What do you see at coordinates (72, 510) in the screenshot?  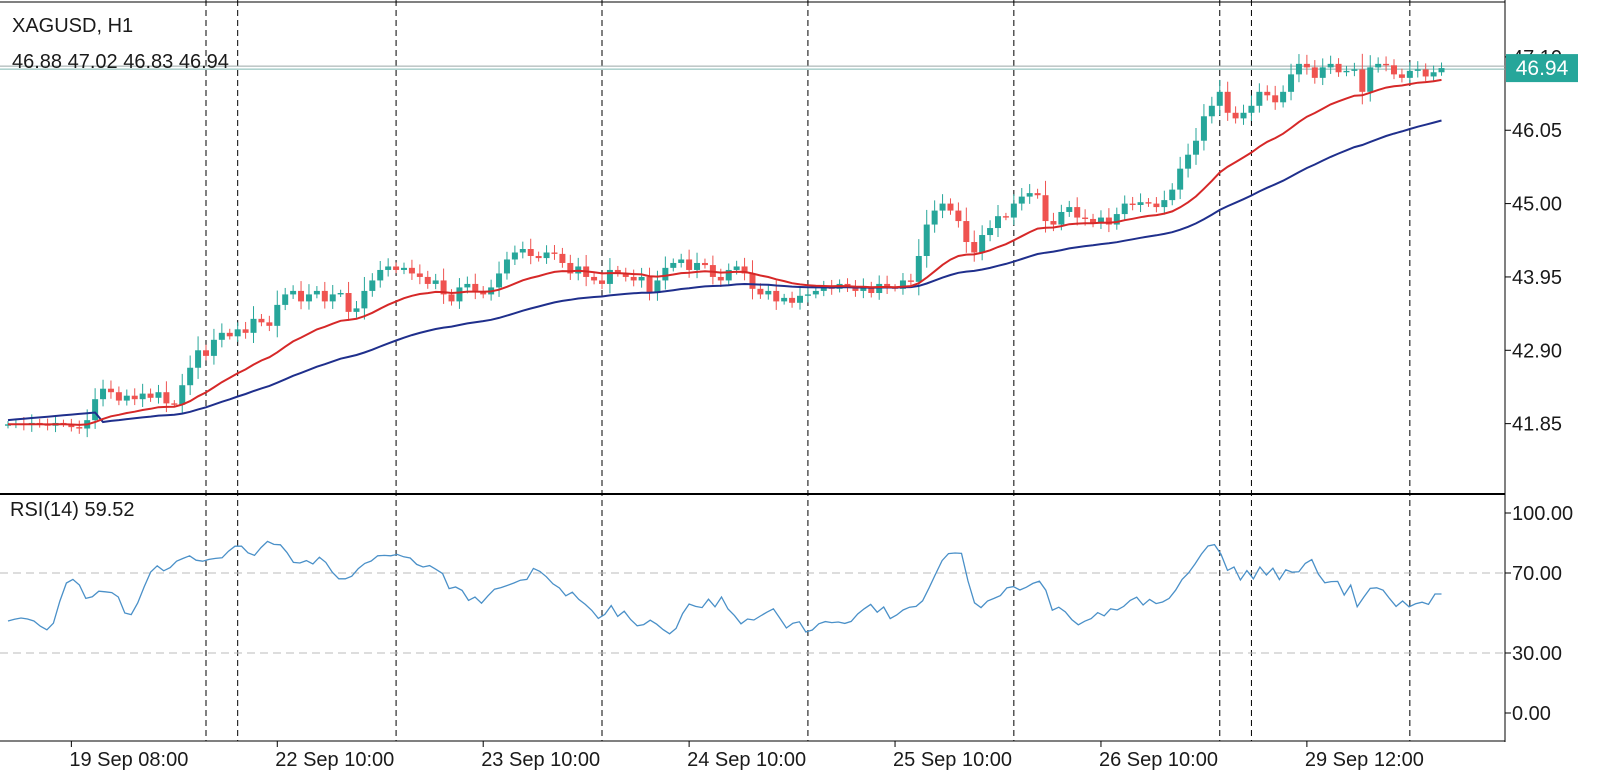 I see `rsi-indicator-label: RSI(14) 59.52` at bounding box center [72, 510].